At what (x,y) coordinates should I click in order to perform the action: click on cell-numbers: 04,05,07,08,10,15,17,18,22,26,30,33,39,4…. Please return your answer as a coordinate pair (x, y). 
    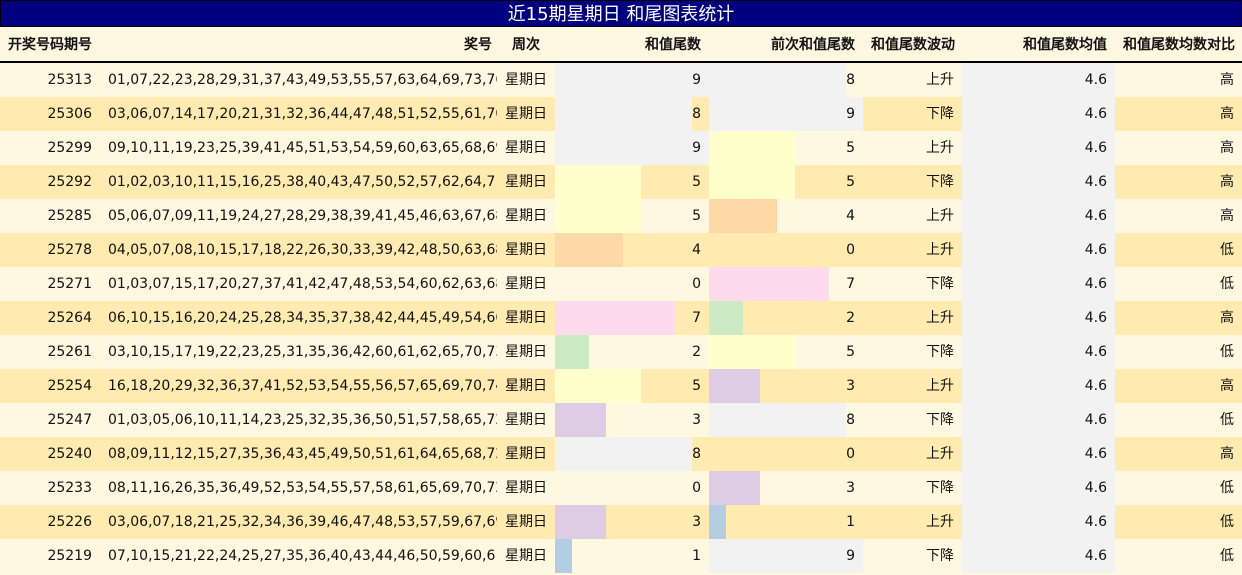
    Looking at the image, I should click on (298, 250).